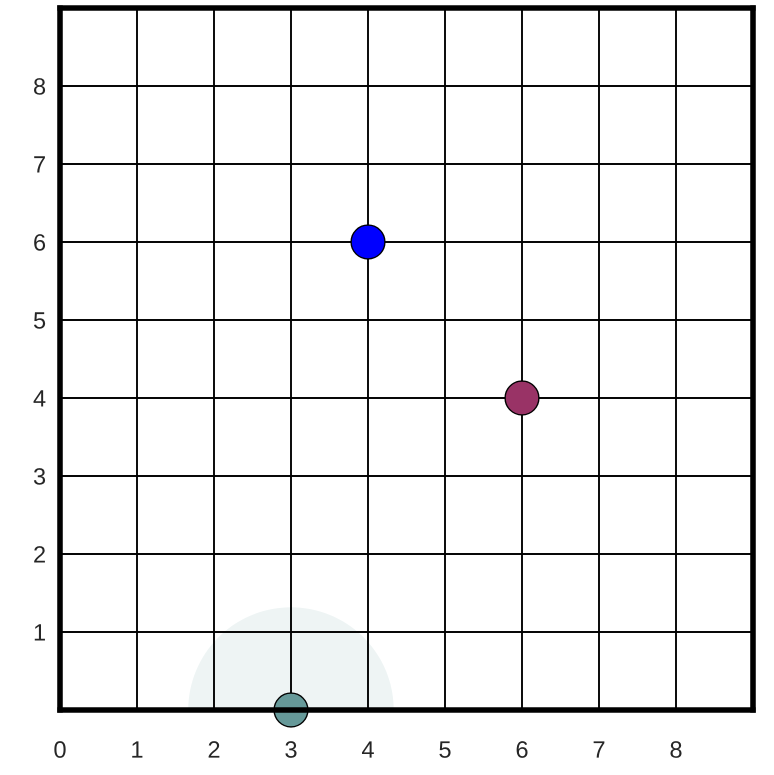  What do you see at coordinates (40, 242) in the screenshot?
I see `y-tick-label: 6` at bounding box center [40, 242].